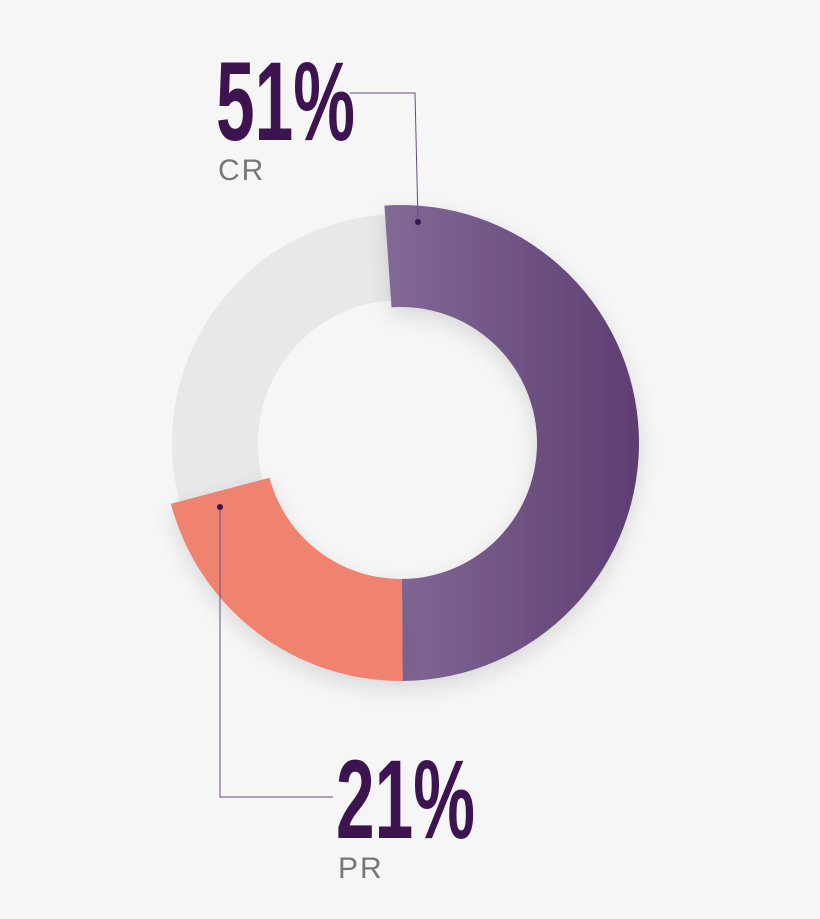 This screenshot has width=820, height=919. What do you see at coordinates (405, 799) in the screenshot?
I see `value-label: 21%` at bounding box center [405, 799].